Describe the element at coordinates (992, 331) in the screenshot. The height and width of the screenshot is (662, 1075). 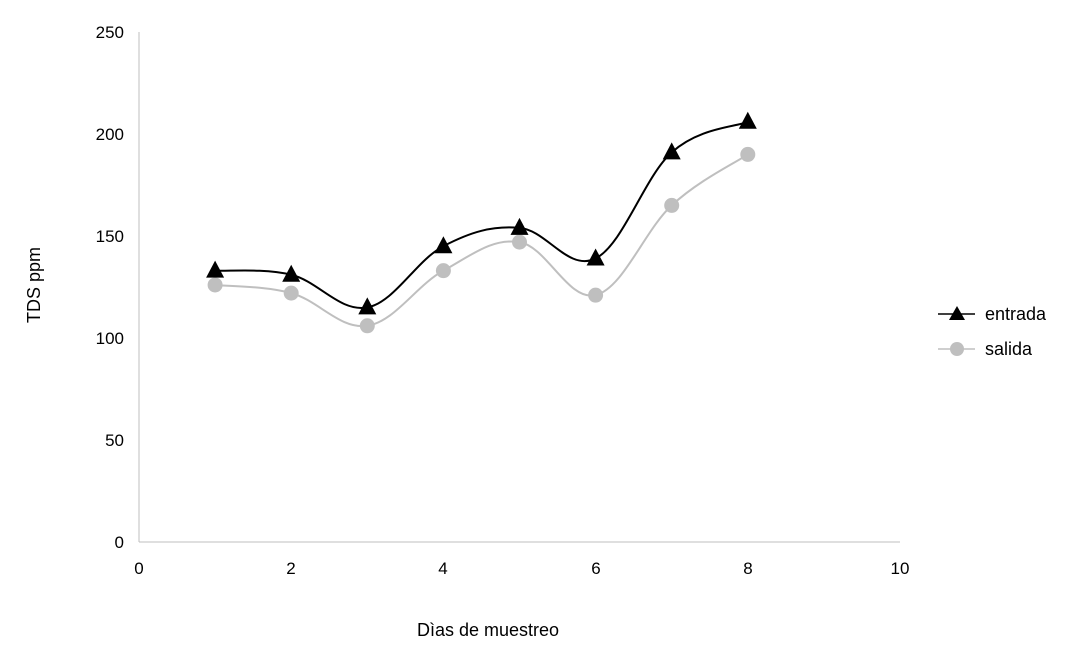
I see `legend: entrada salida` at that location.